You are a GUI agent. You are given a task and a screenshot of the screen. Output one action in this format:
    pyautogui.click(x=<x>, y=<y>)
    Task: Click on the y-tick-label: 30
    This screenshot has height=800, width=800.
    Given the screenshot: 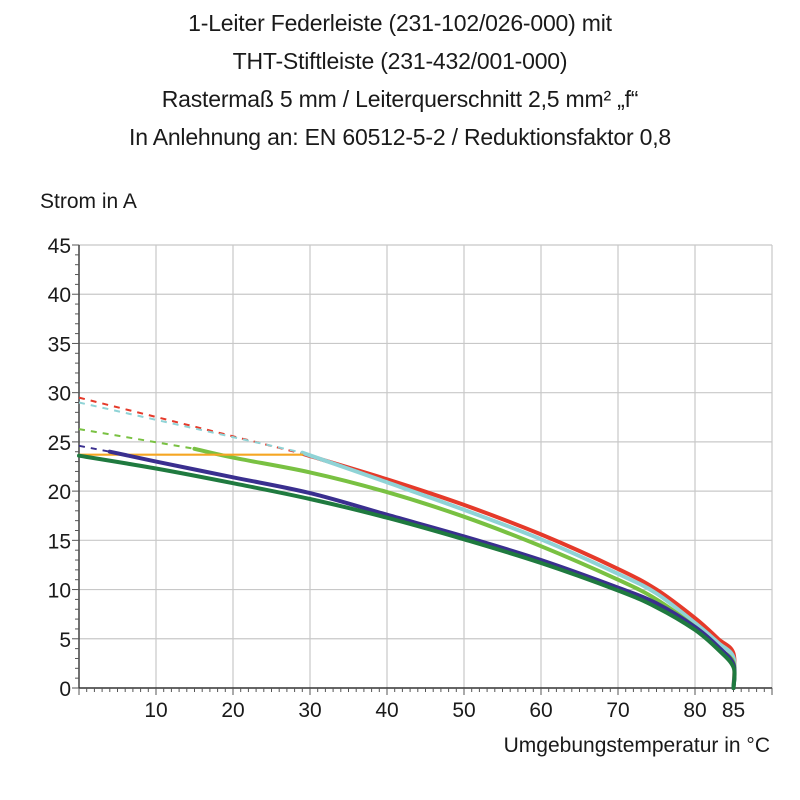 What is the action you would take?
    pyautogui.click(x=59, y=394)
    